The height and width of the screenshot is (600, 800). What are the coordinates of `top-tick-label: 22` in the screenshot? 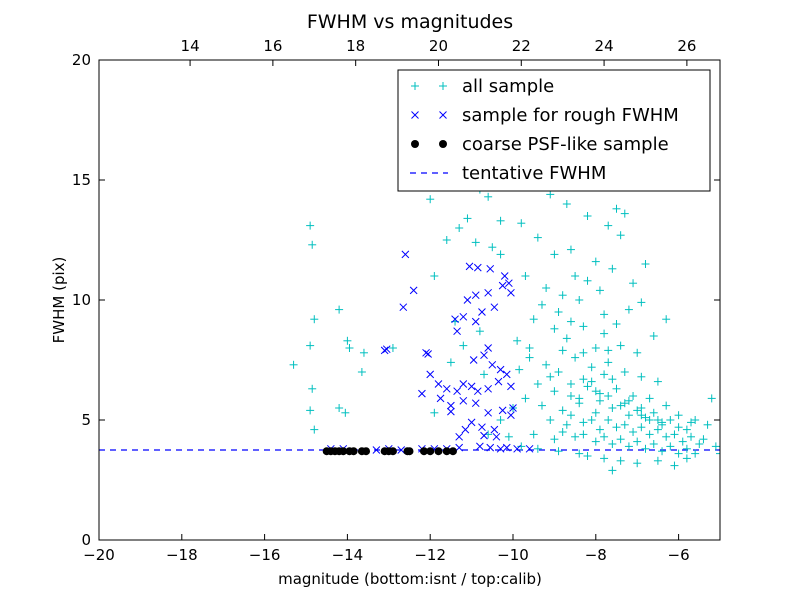 It's located at (521, 46).